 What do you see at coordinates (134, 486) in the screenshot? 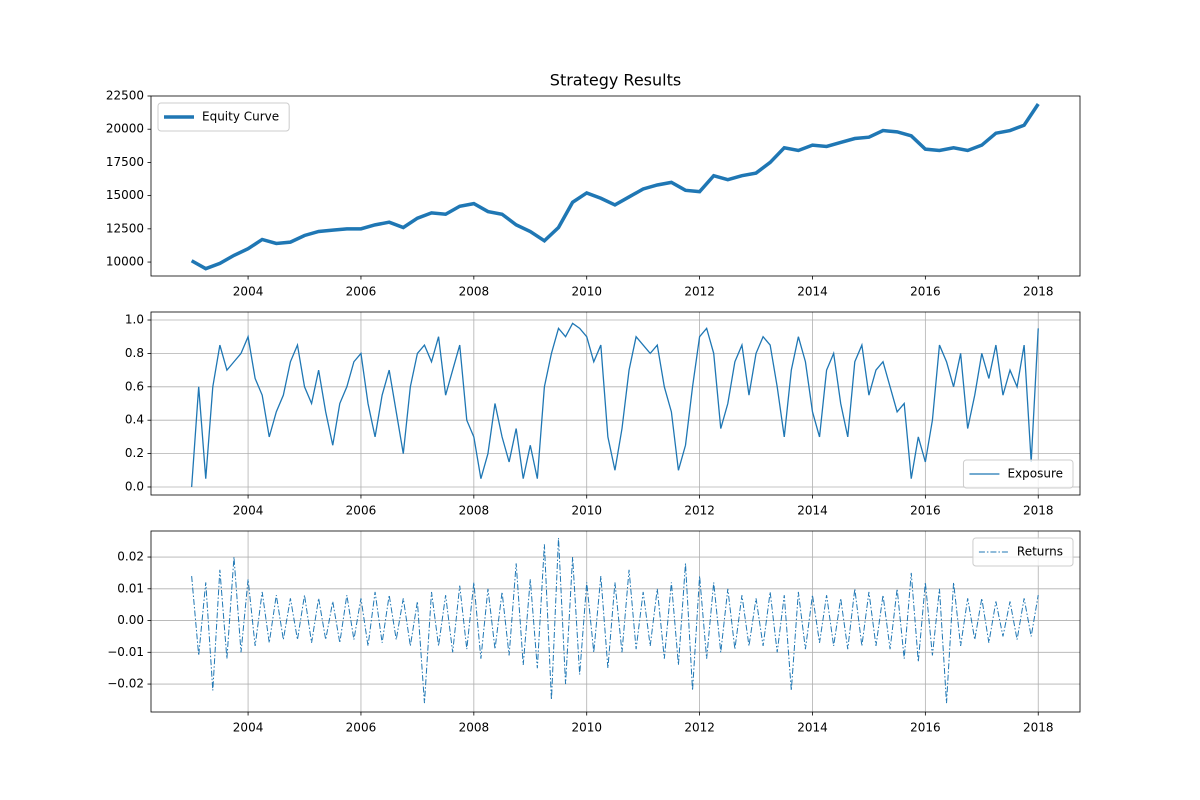
I see `y-tick-label: 0.0` at bounding box center [134, 486].